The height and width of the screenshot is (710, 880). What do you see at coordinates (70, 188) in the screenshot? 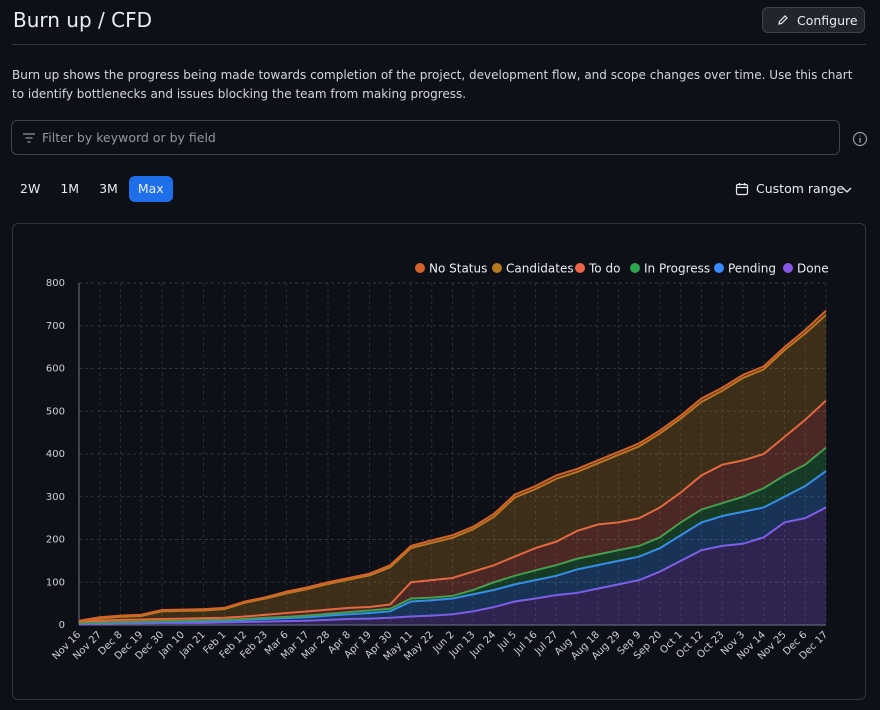
I see `range-tab: 1M` at bounding box center [70, 188].